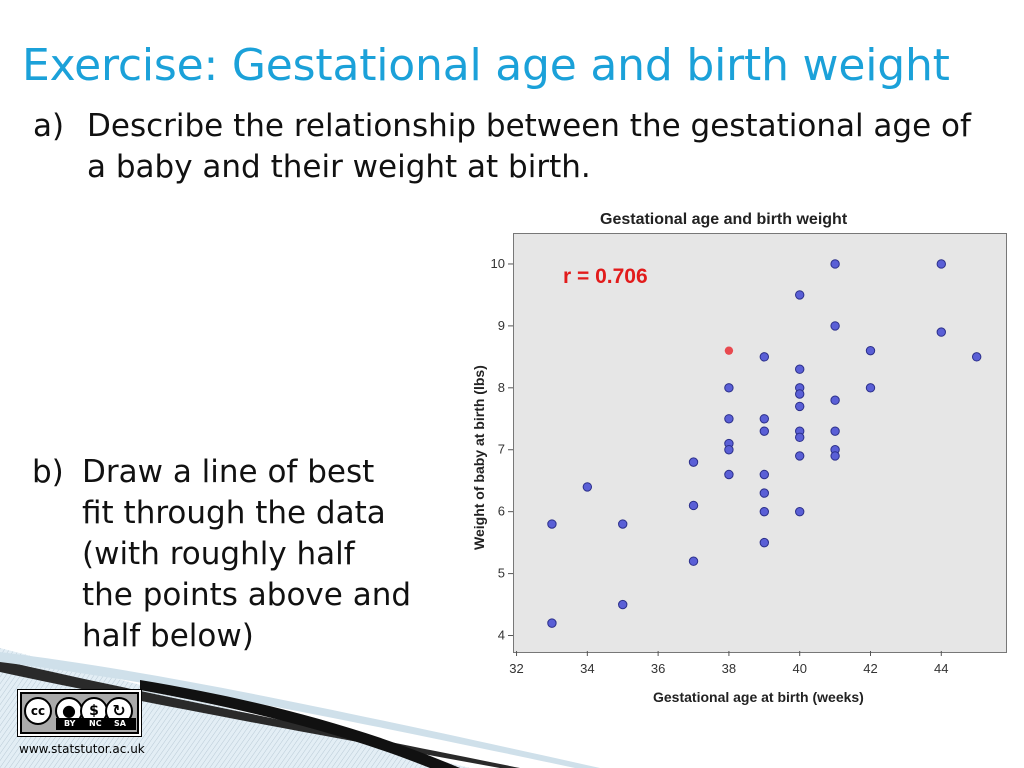  I want to click on y-tick-label: 5, so click(501, 573).